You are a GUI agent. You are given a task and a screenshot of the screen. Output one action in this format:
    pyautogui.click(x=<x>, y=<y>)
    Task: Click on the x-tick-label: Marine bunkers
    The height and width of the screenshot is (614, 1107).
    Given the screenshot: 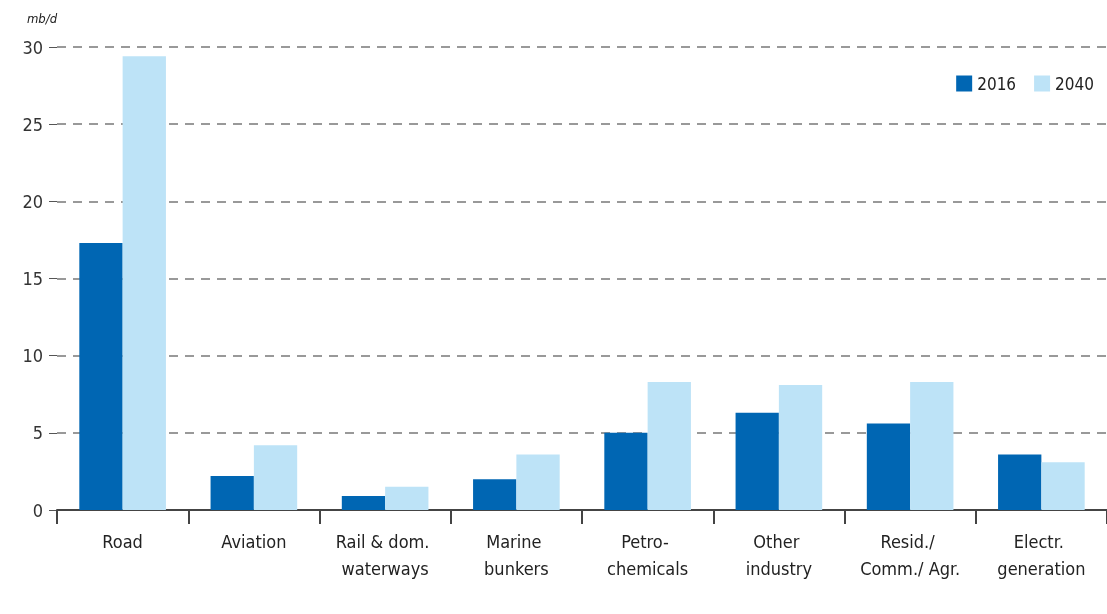 What is the action you would take?
    pyautogui.click(x=516, y=555)
    